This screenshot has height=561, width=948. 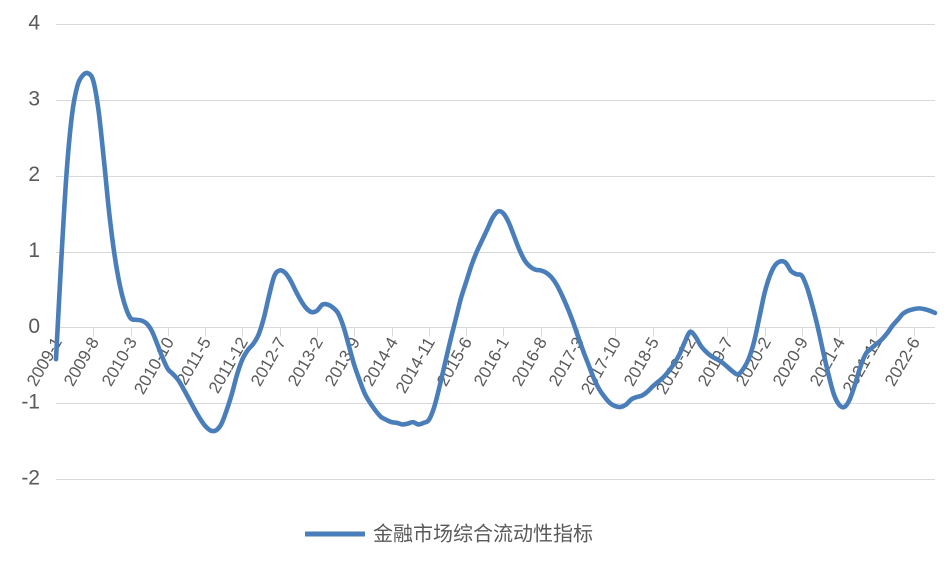 What do you see at coordinates (44, 361) in the screenshot?
I see `x-axis-tick-label: 2009-1` at bounding box center [44, 361].